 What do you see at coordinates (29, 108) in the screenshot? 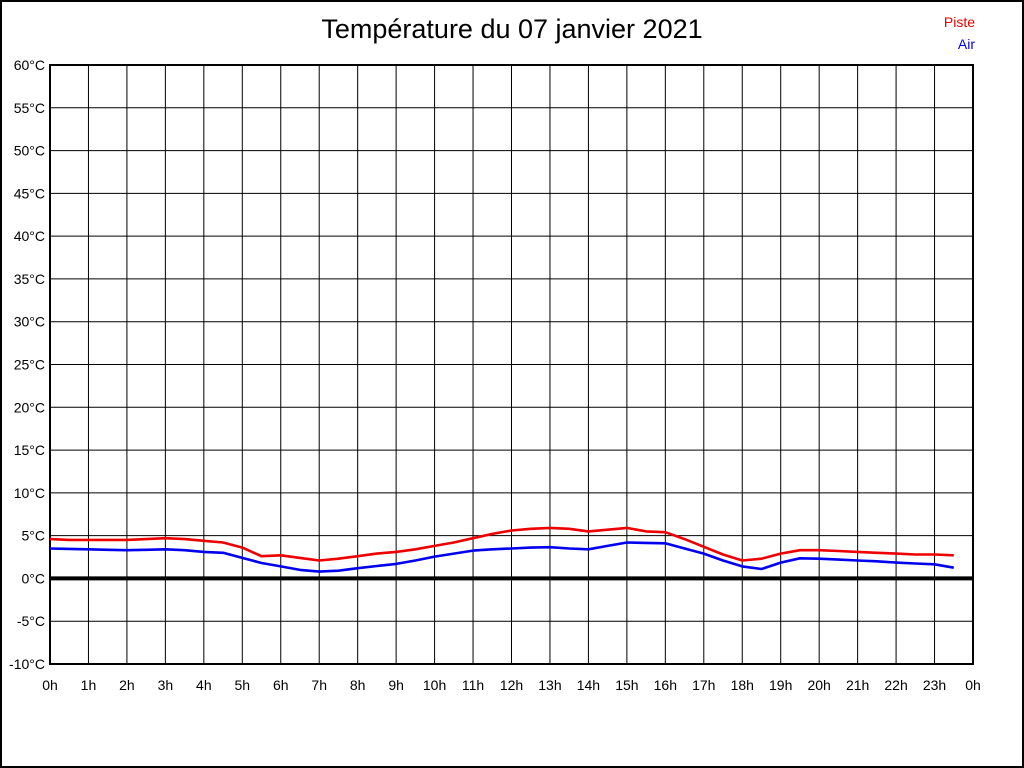
I see `y-tick-label: 55°C` at bounding box center [29, 108].